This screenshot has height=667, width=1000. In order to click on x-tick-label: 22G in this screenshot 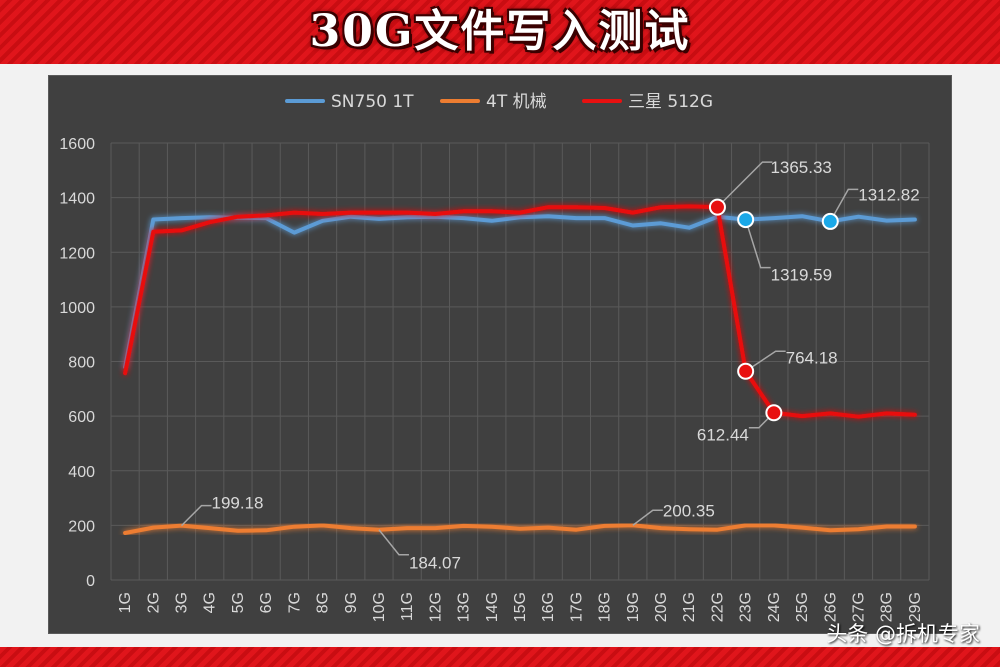, I will do `click(717, 607)`.